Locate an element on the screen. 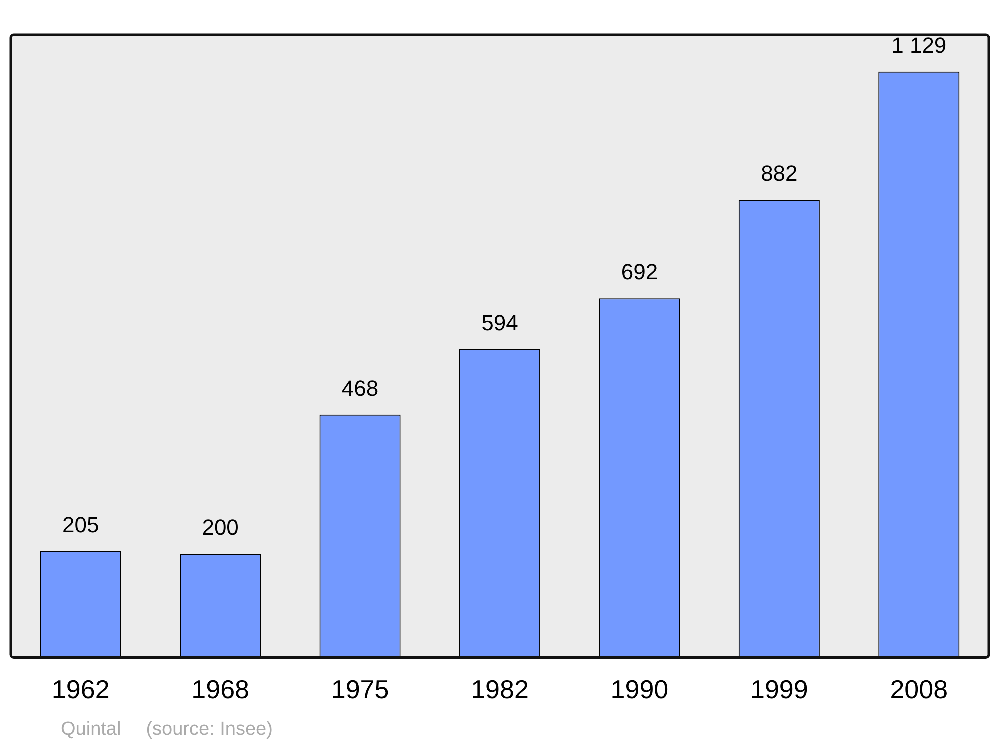 The image size is (1000, 747). data-label: 468 is located at coordinates (360, 388).